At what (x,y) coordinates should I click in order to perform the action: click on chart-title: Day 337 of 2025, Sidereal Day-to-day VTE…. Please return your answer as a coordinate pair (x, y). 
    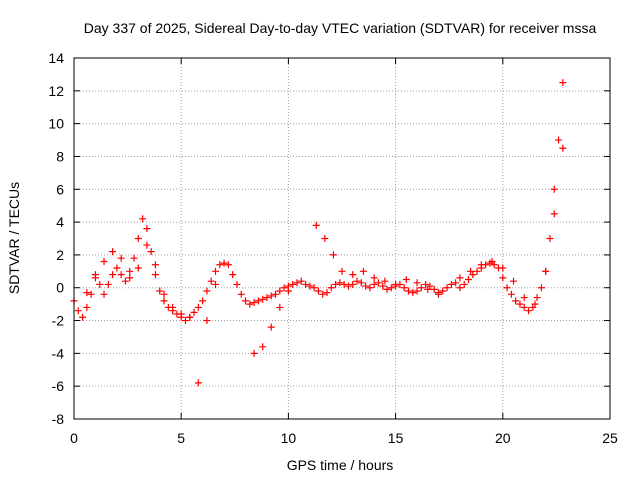
    Looking at the image, I should click on (340, 28).